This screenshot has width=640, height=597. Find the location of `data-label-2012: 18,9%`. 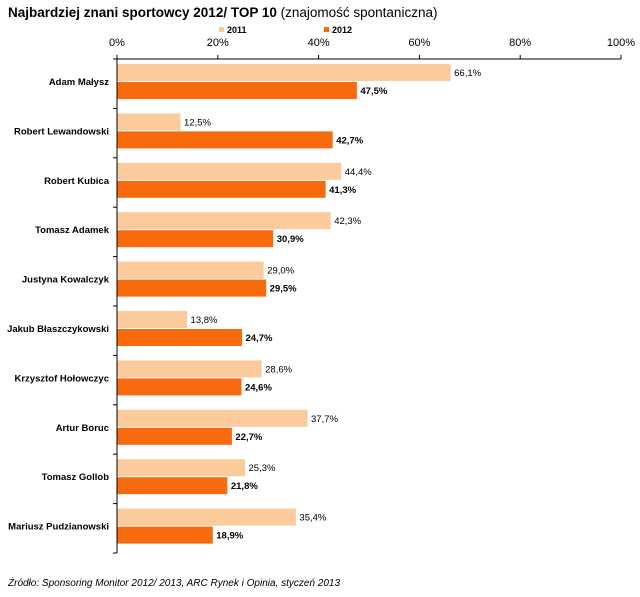

data-label-2012: 18,9% is located at coordinates (229, 536).